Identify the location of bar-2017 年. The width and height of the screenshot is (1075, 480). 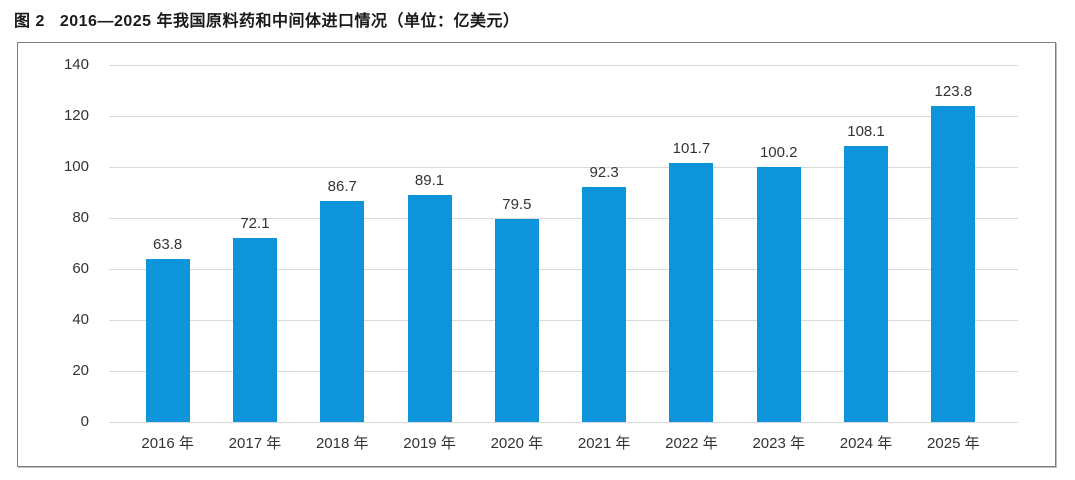
(254, 330).